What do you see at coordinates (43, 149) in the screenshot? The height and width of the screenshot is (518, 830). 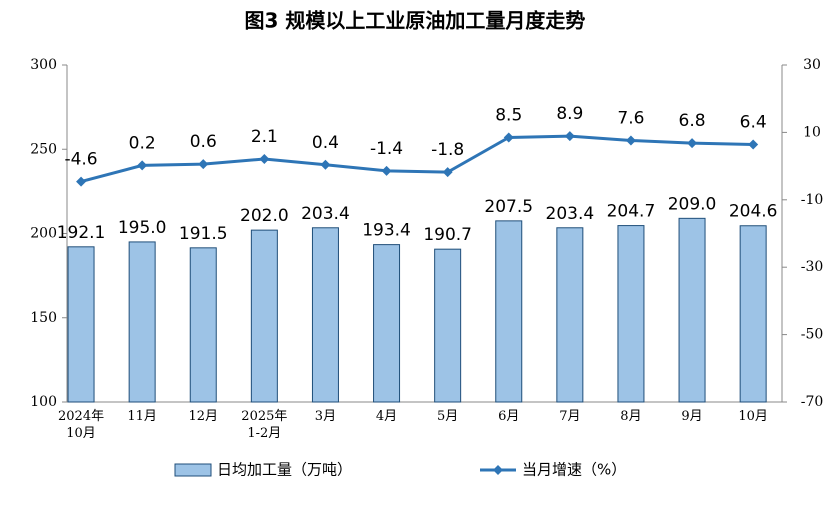 I see `y-tick-label: 250` at bounding box center [43, 149].